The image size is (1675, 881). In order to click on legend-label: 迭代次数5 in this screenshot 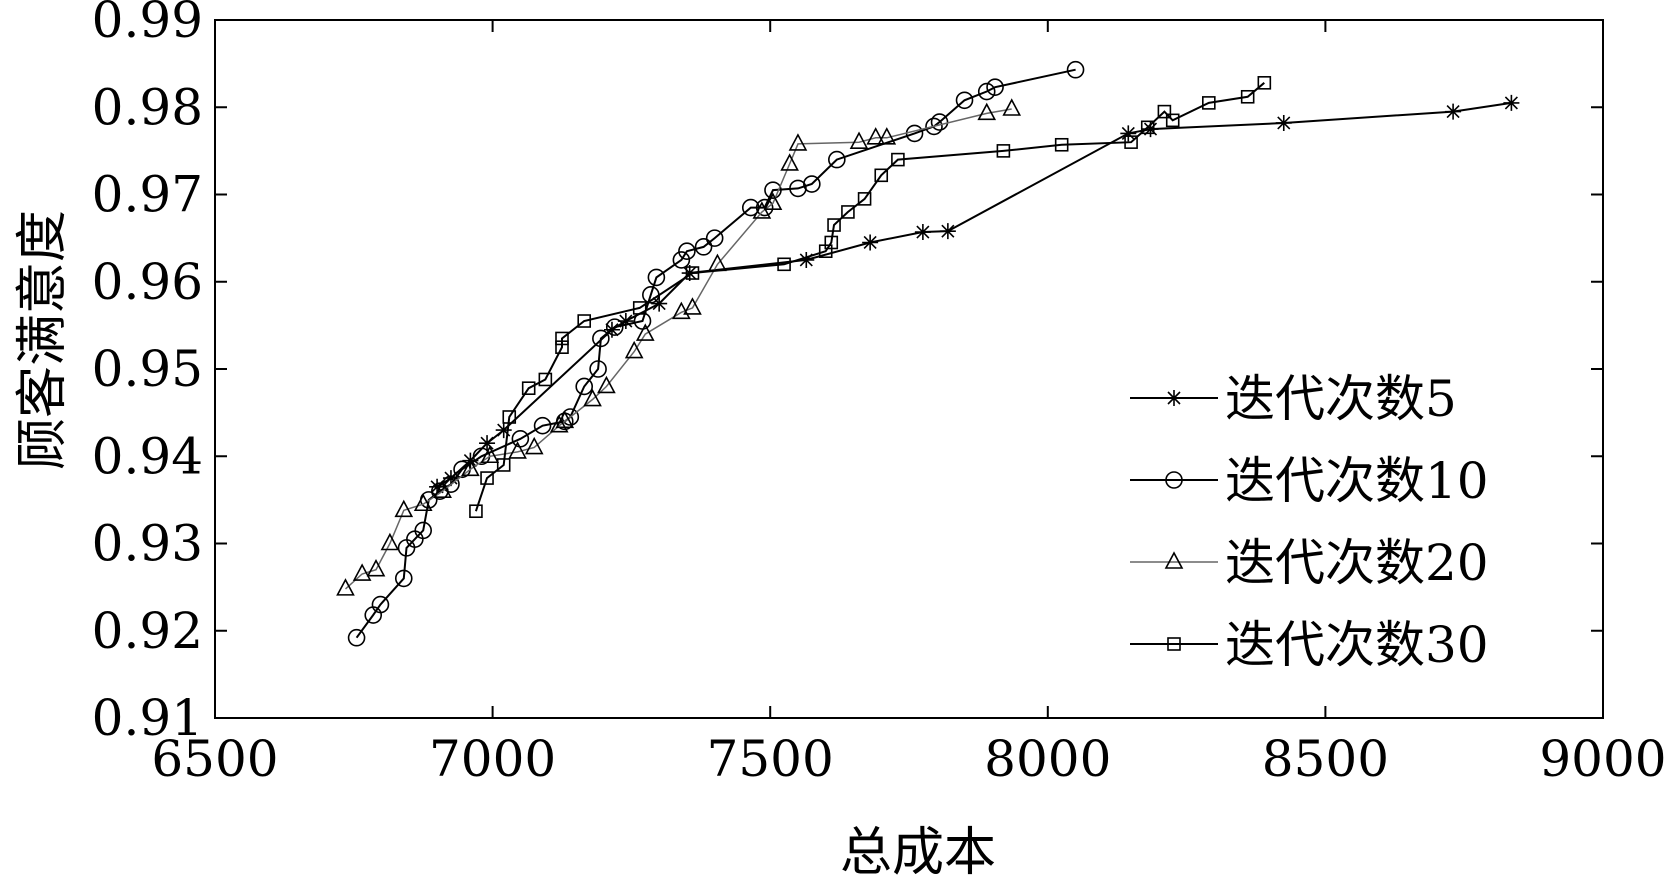, I will do `click(1341, 399)`.